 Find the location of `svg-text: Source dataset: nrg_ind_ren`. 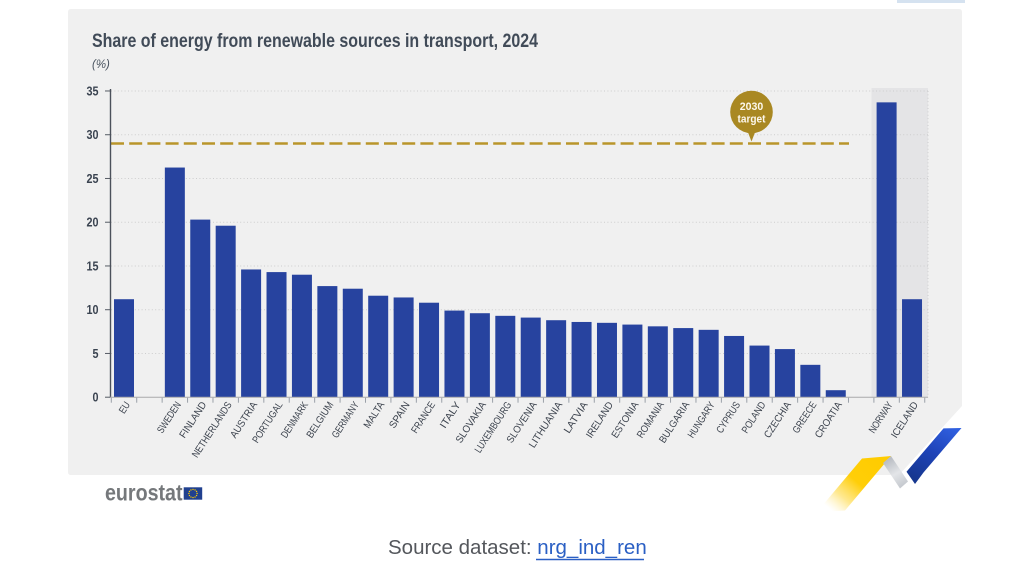

svg-text: Source dataset: nrg_ind_ren is located at coordinates (517, 547).